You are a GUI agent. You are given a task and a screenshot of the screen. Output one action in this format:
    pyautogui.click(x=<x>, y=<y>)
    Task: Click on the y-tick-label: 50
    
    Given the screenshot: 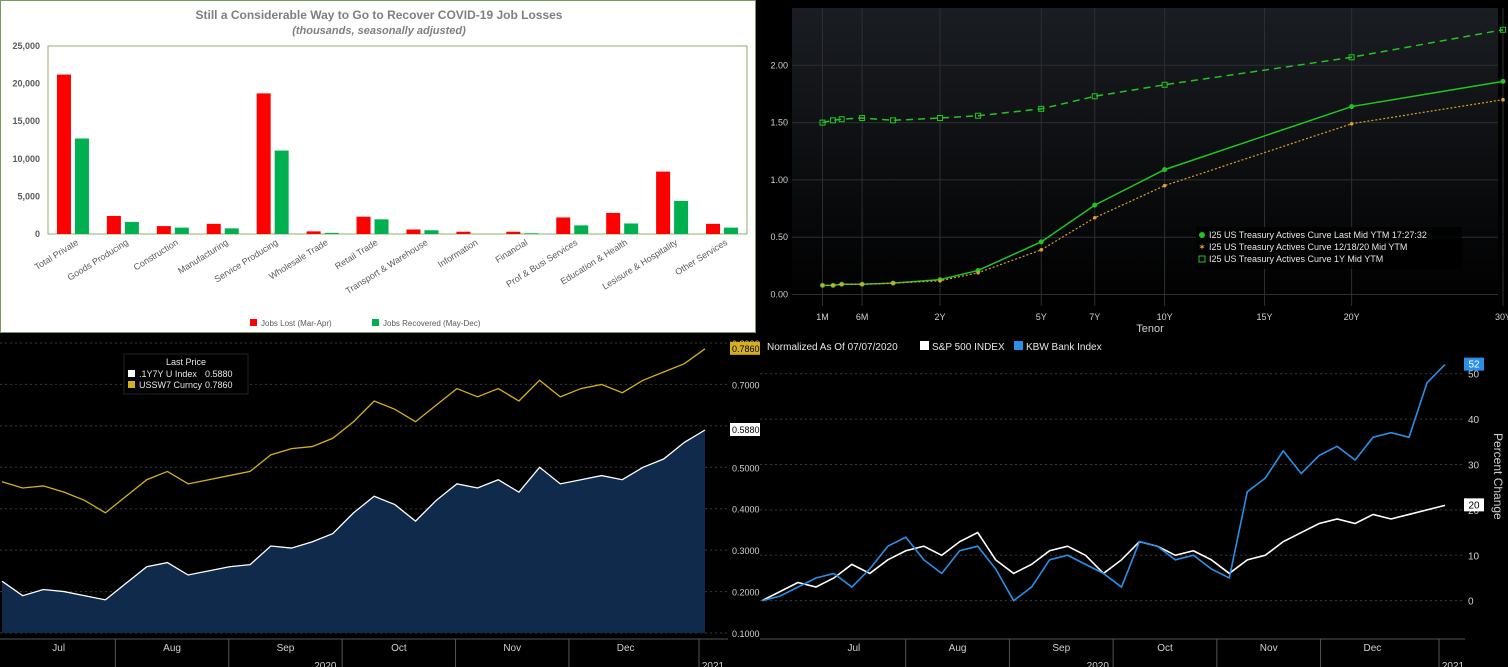 What is the action you would take?
    pyautogui.click(x=1474, y=375)
    